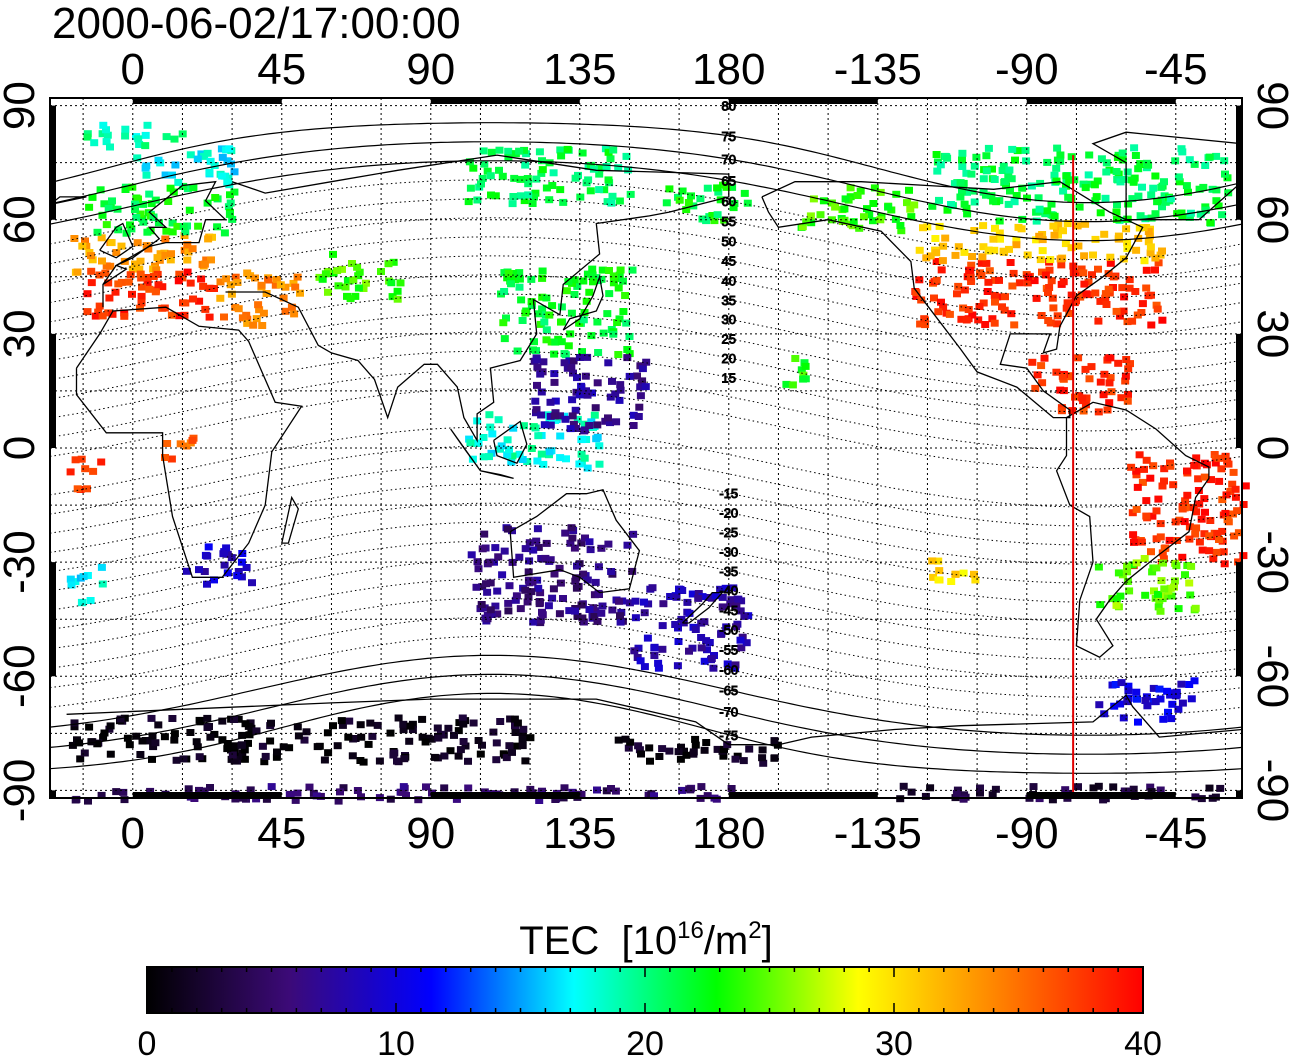 The image size is (1292, 1057). Describe the element at coordinates (22, 333) in the screenshot. I see `lat-tick-label-left: 30` at that location.